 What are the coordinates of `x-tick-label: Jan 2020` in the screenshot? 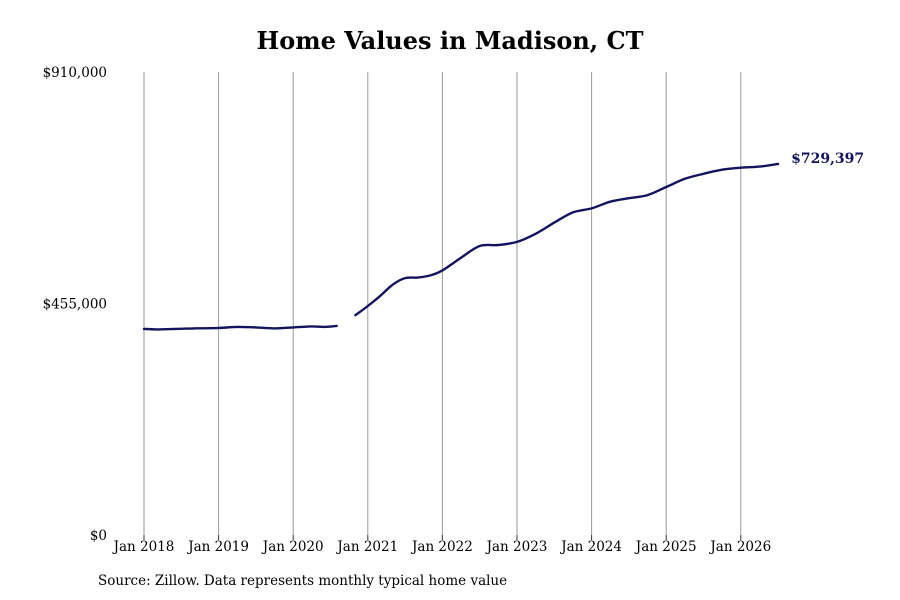 It's located at (292, 547).